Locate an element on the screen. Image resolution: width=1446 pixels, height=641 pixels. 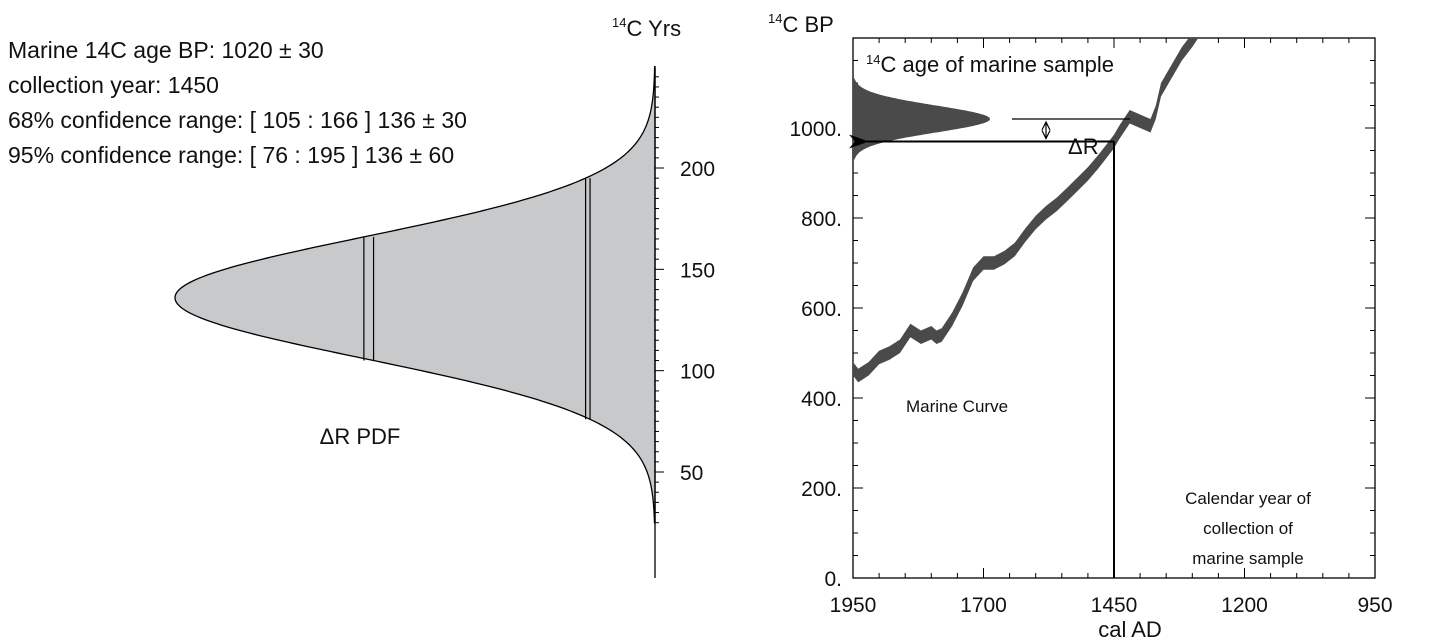
x-tick-label: 1200 is located at coordinates (1244, 605).